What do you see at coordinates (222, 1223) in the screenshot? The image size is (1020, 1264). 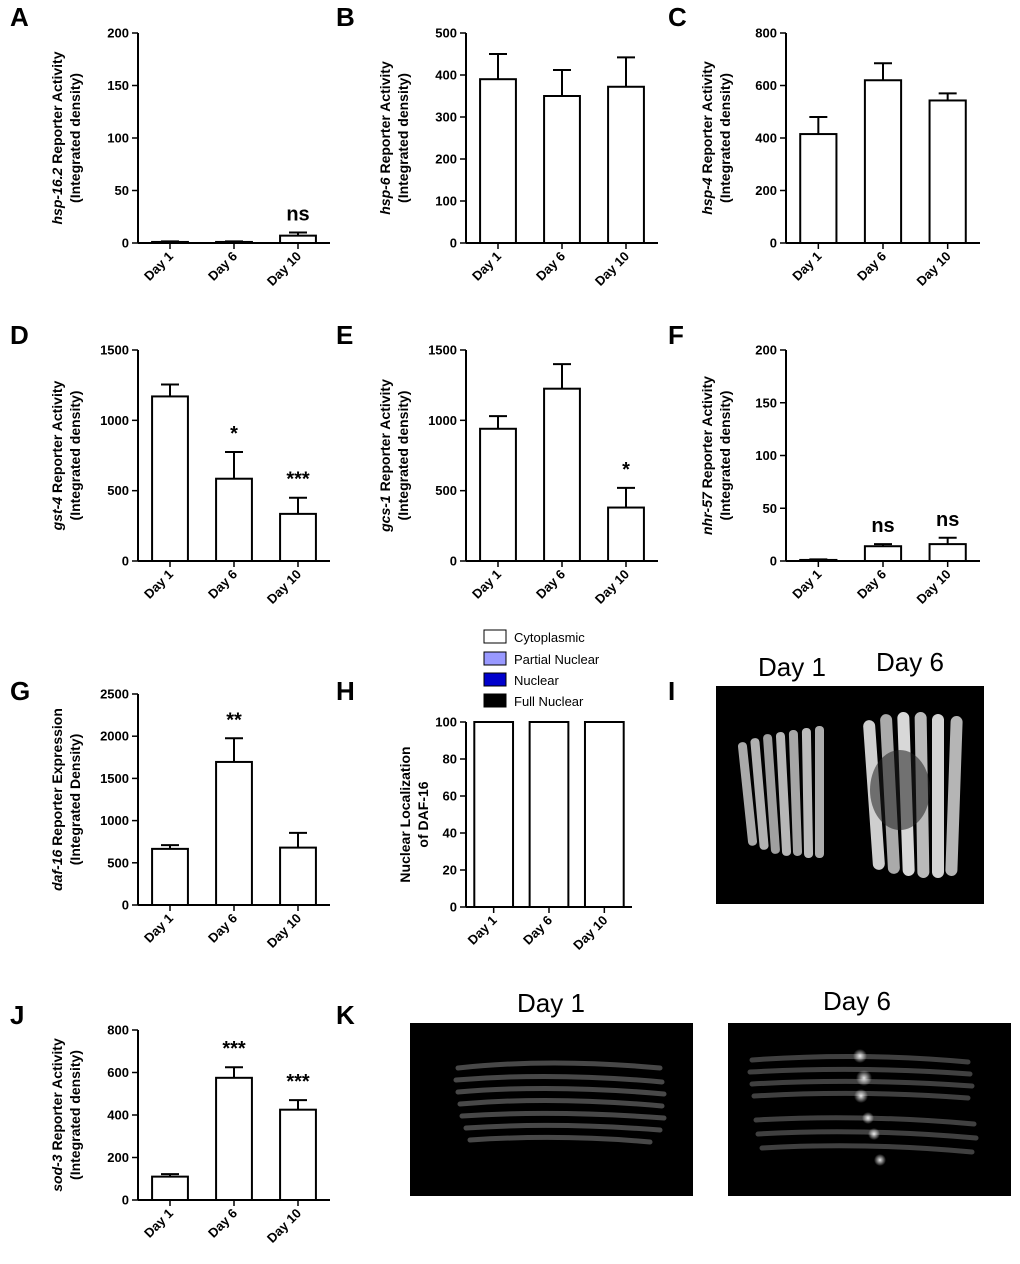 I see `x-label-j-day-6: Day 6` at bounding box center [222, 1223].